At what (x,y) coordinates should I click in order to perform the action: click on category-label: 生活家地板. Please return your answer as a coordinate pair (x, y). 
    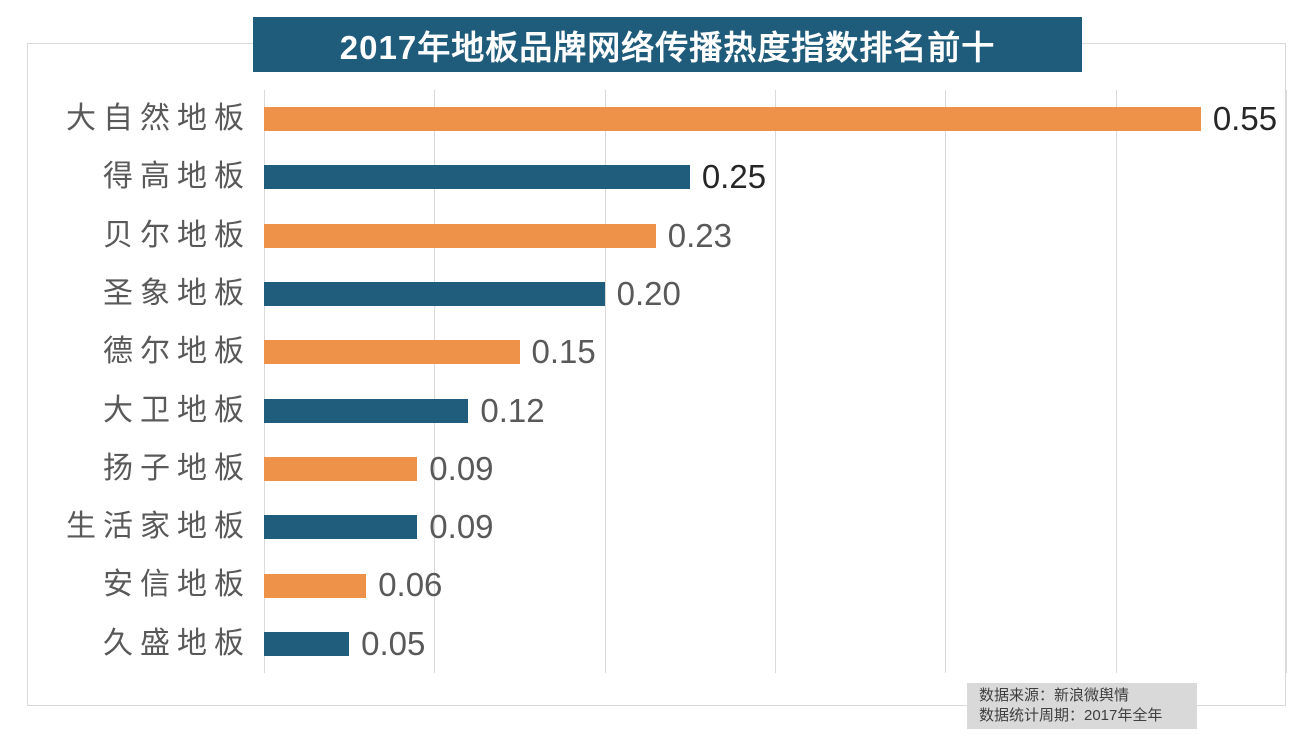
    Looking at the image, I should click on (158, 527).